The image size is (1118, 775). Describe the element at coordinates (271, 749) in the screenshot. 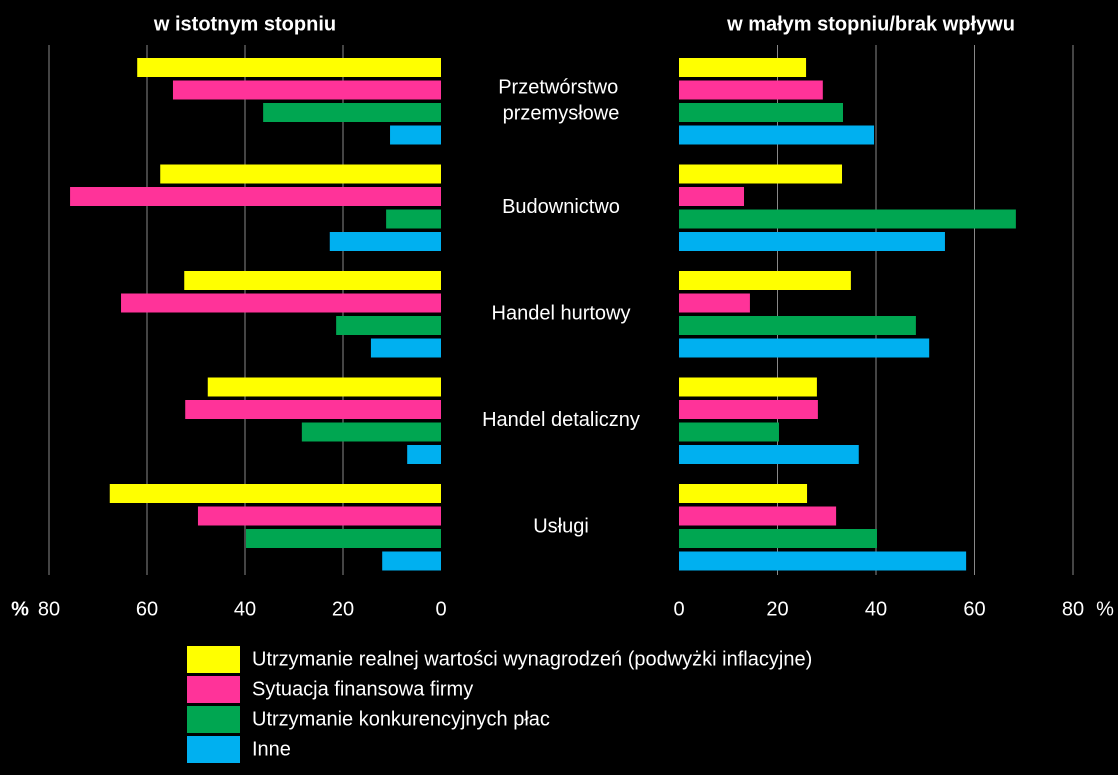

I see `legend-label: Inne` at that location.